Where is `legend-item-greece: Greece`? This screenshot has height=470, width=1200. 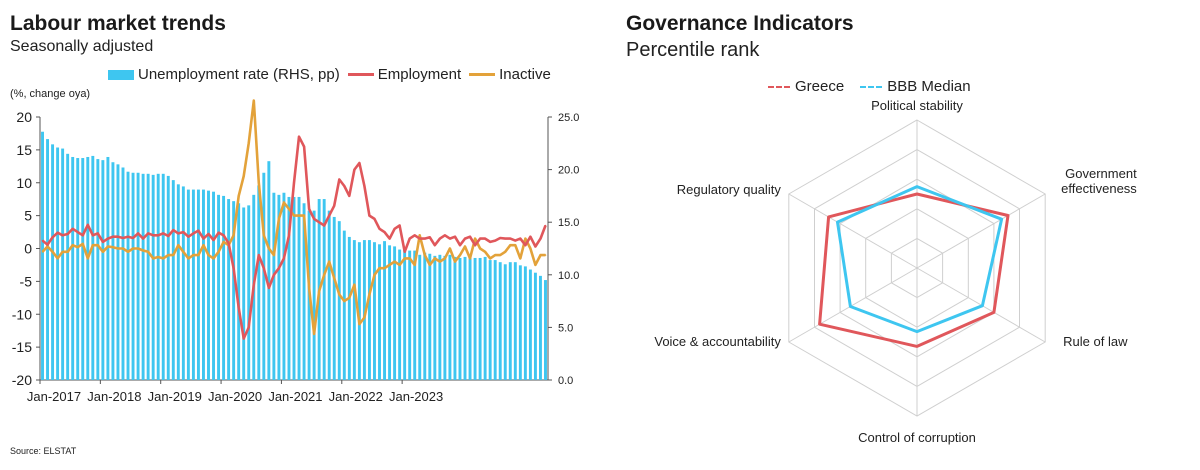
legend-item-greece: Greece is located at coordinates (806, 86).